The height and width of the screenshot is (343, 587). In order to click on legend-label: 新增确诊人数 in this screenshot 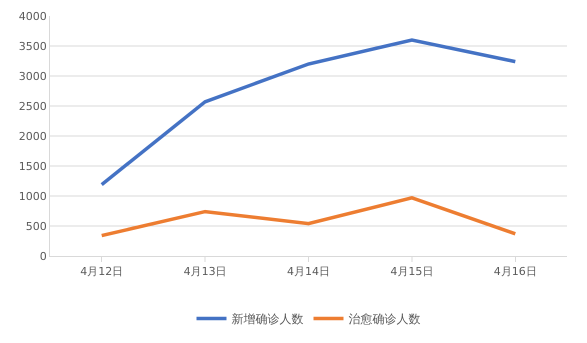, I will do `click(268, 319)`.